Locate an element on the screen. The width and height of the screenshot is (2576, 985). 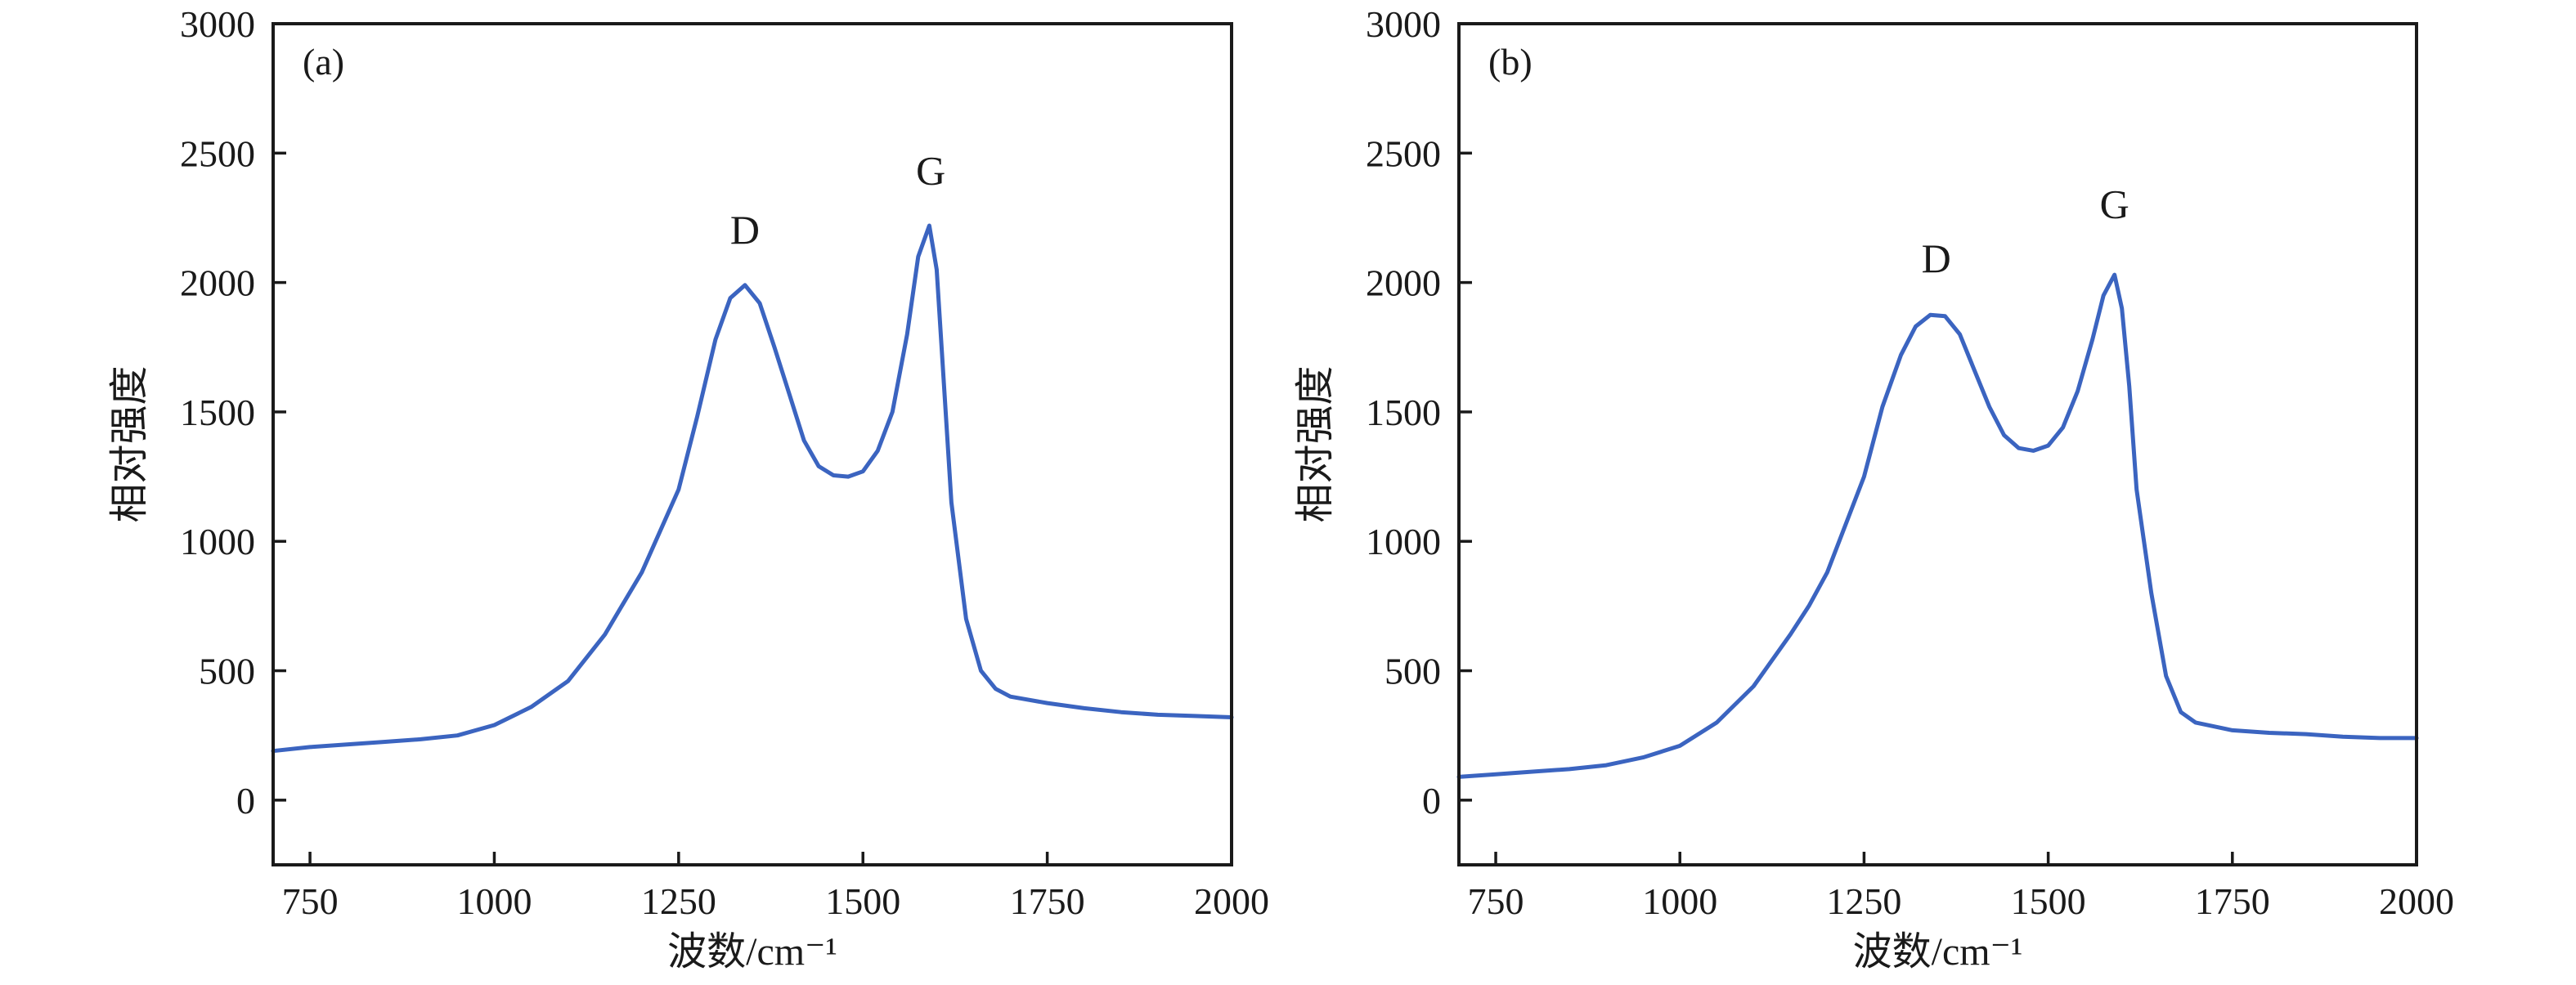
panel-label: (a) is located at coordinates (323, 62).